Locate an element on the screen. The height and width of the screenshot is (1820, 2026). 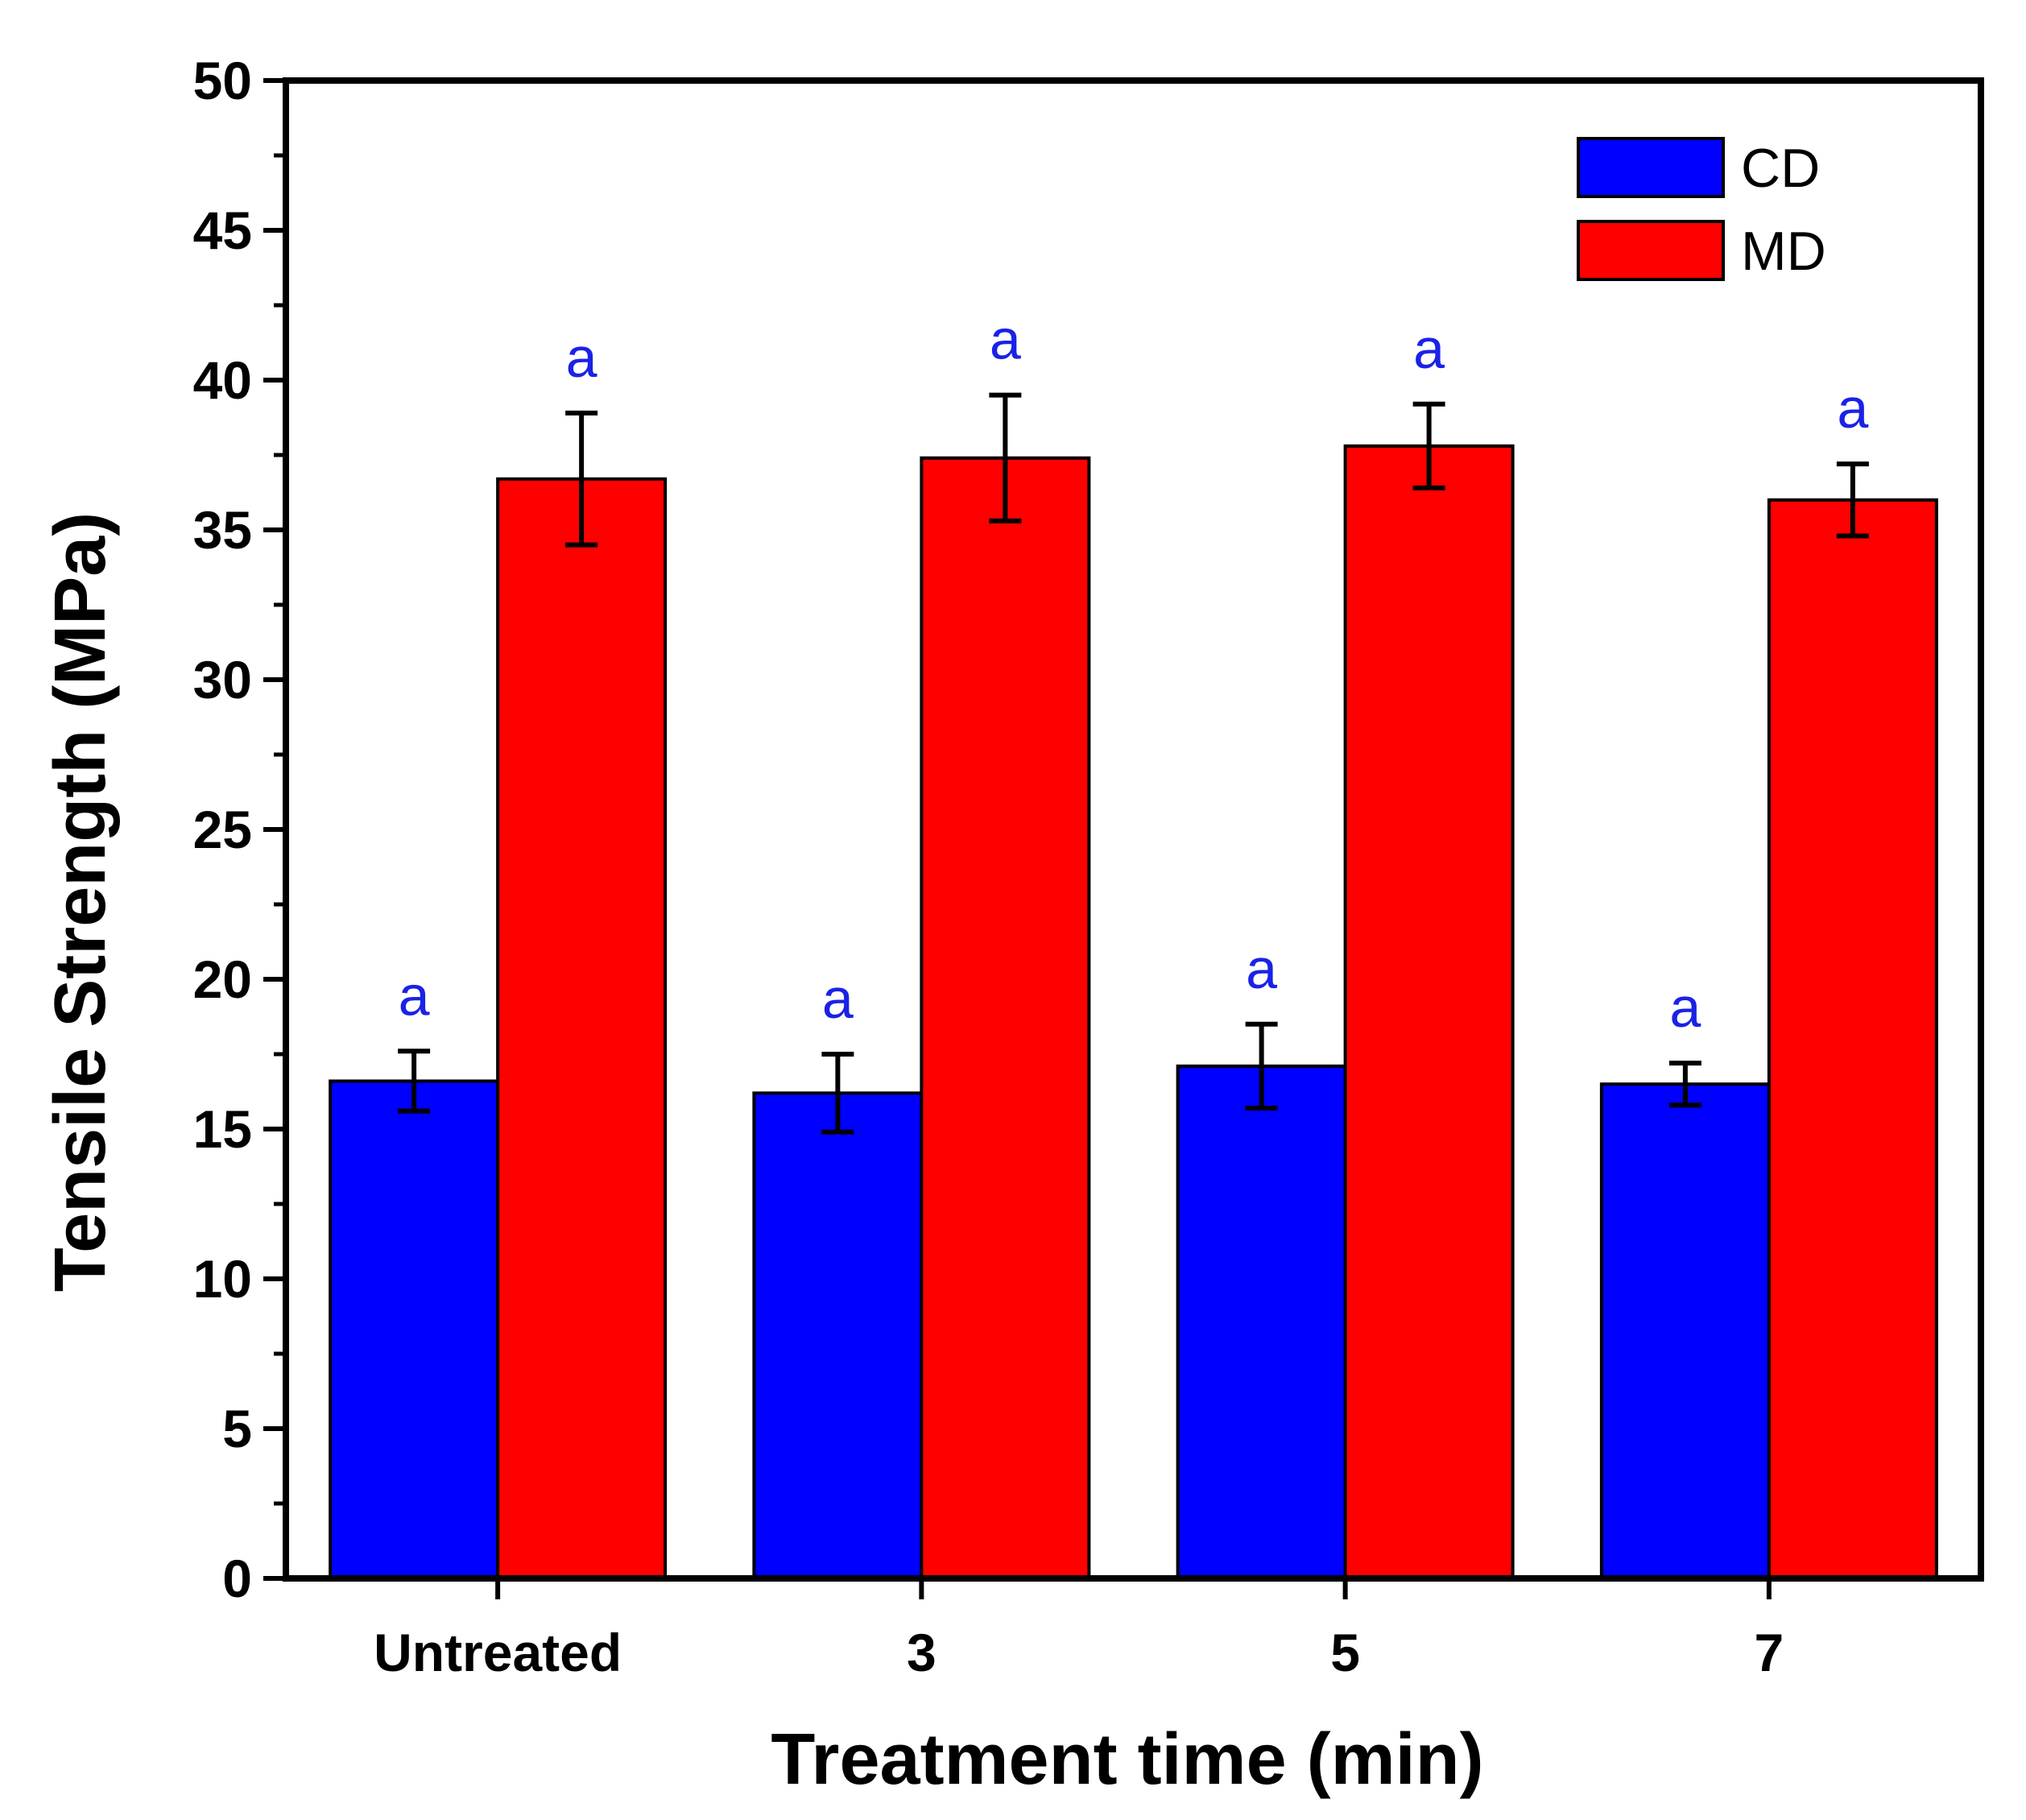
legend-swatch-md is located at coordinates (1651, 251).